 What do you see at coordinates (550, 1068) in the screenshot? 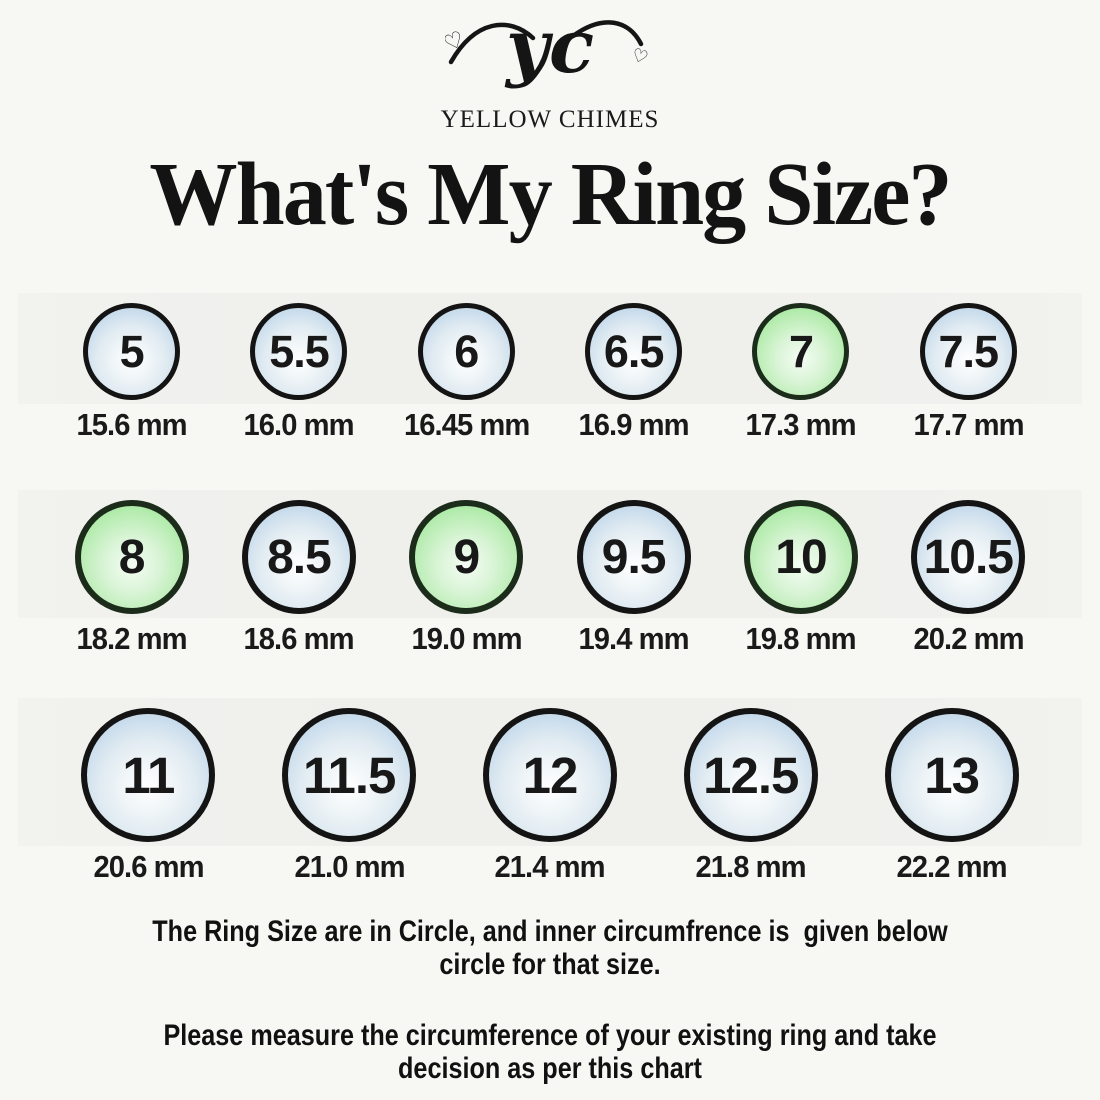
I see `note-line: decision as per this chart` at bounding box center [550, 1068].